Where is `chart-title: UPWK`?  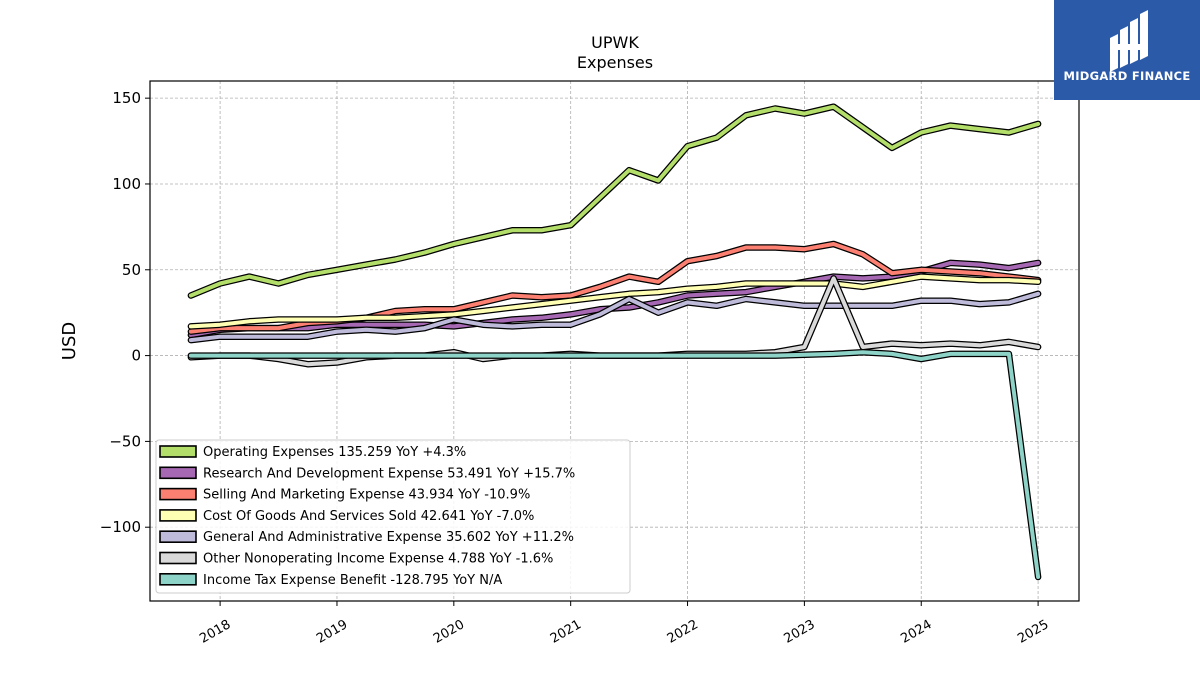
chart-title: UPWK is located at coordinates (615, 42).